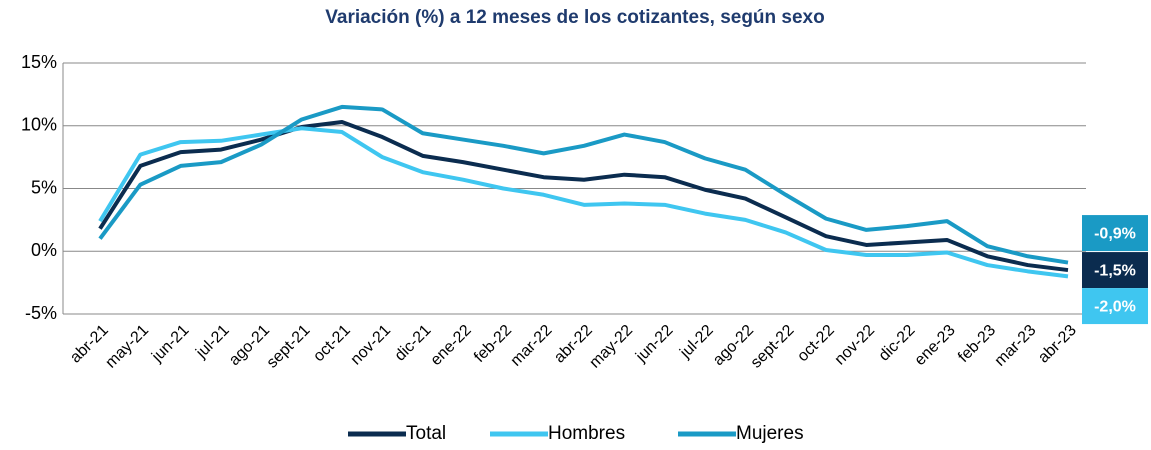 This screenshot has height=450, width=1151. Describe the element at coordinates (332, 344) in the screenshot. I see `x-tick-label: oct-21` at that location.